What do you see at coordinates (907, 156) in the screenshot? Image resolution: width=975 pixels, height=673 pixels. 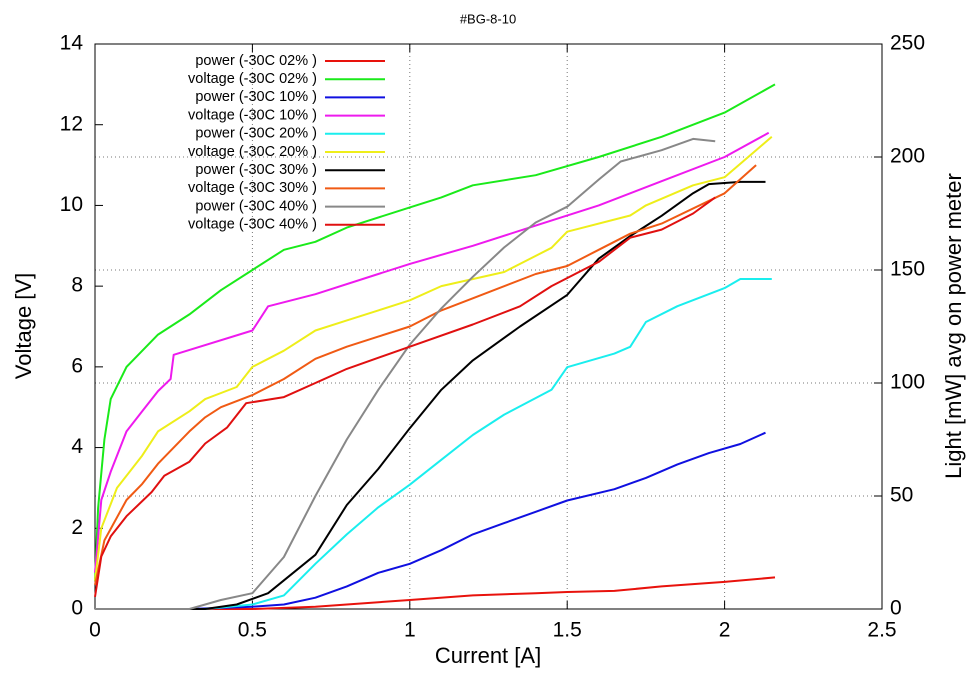 I see `y2-tick-label: 200` at bounding box center [907, 156].